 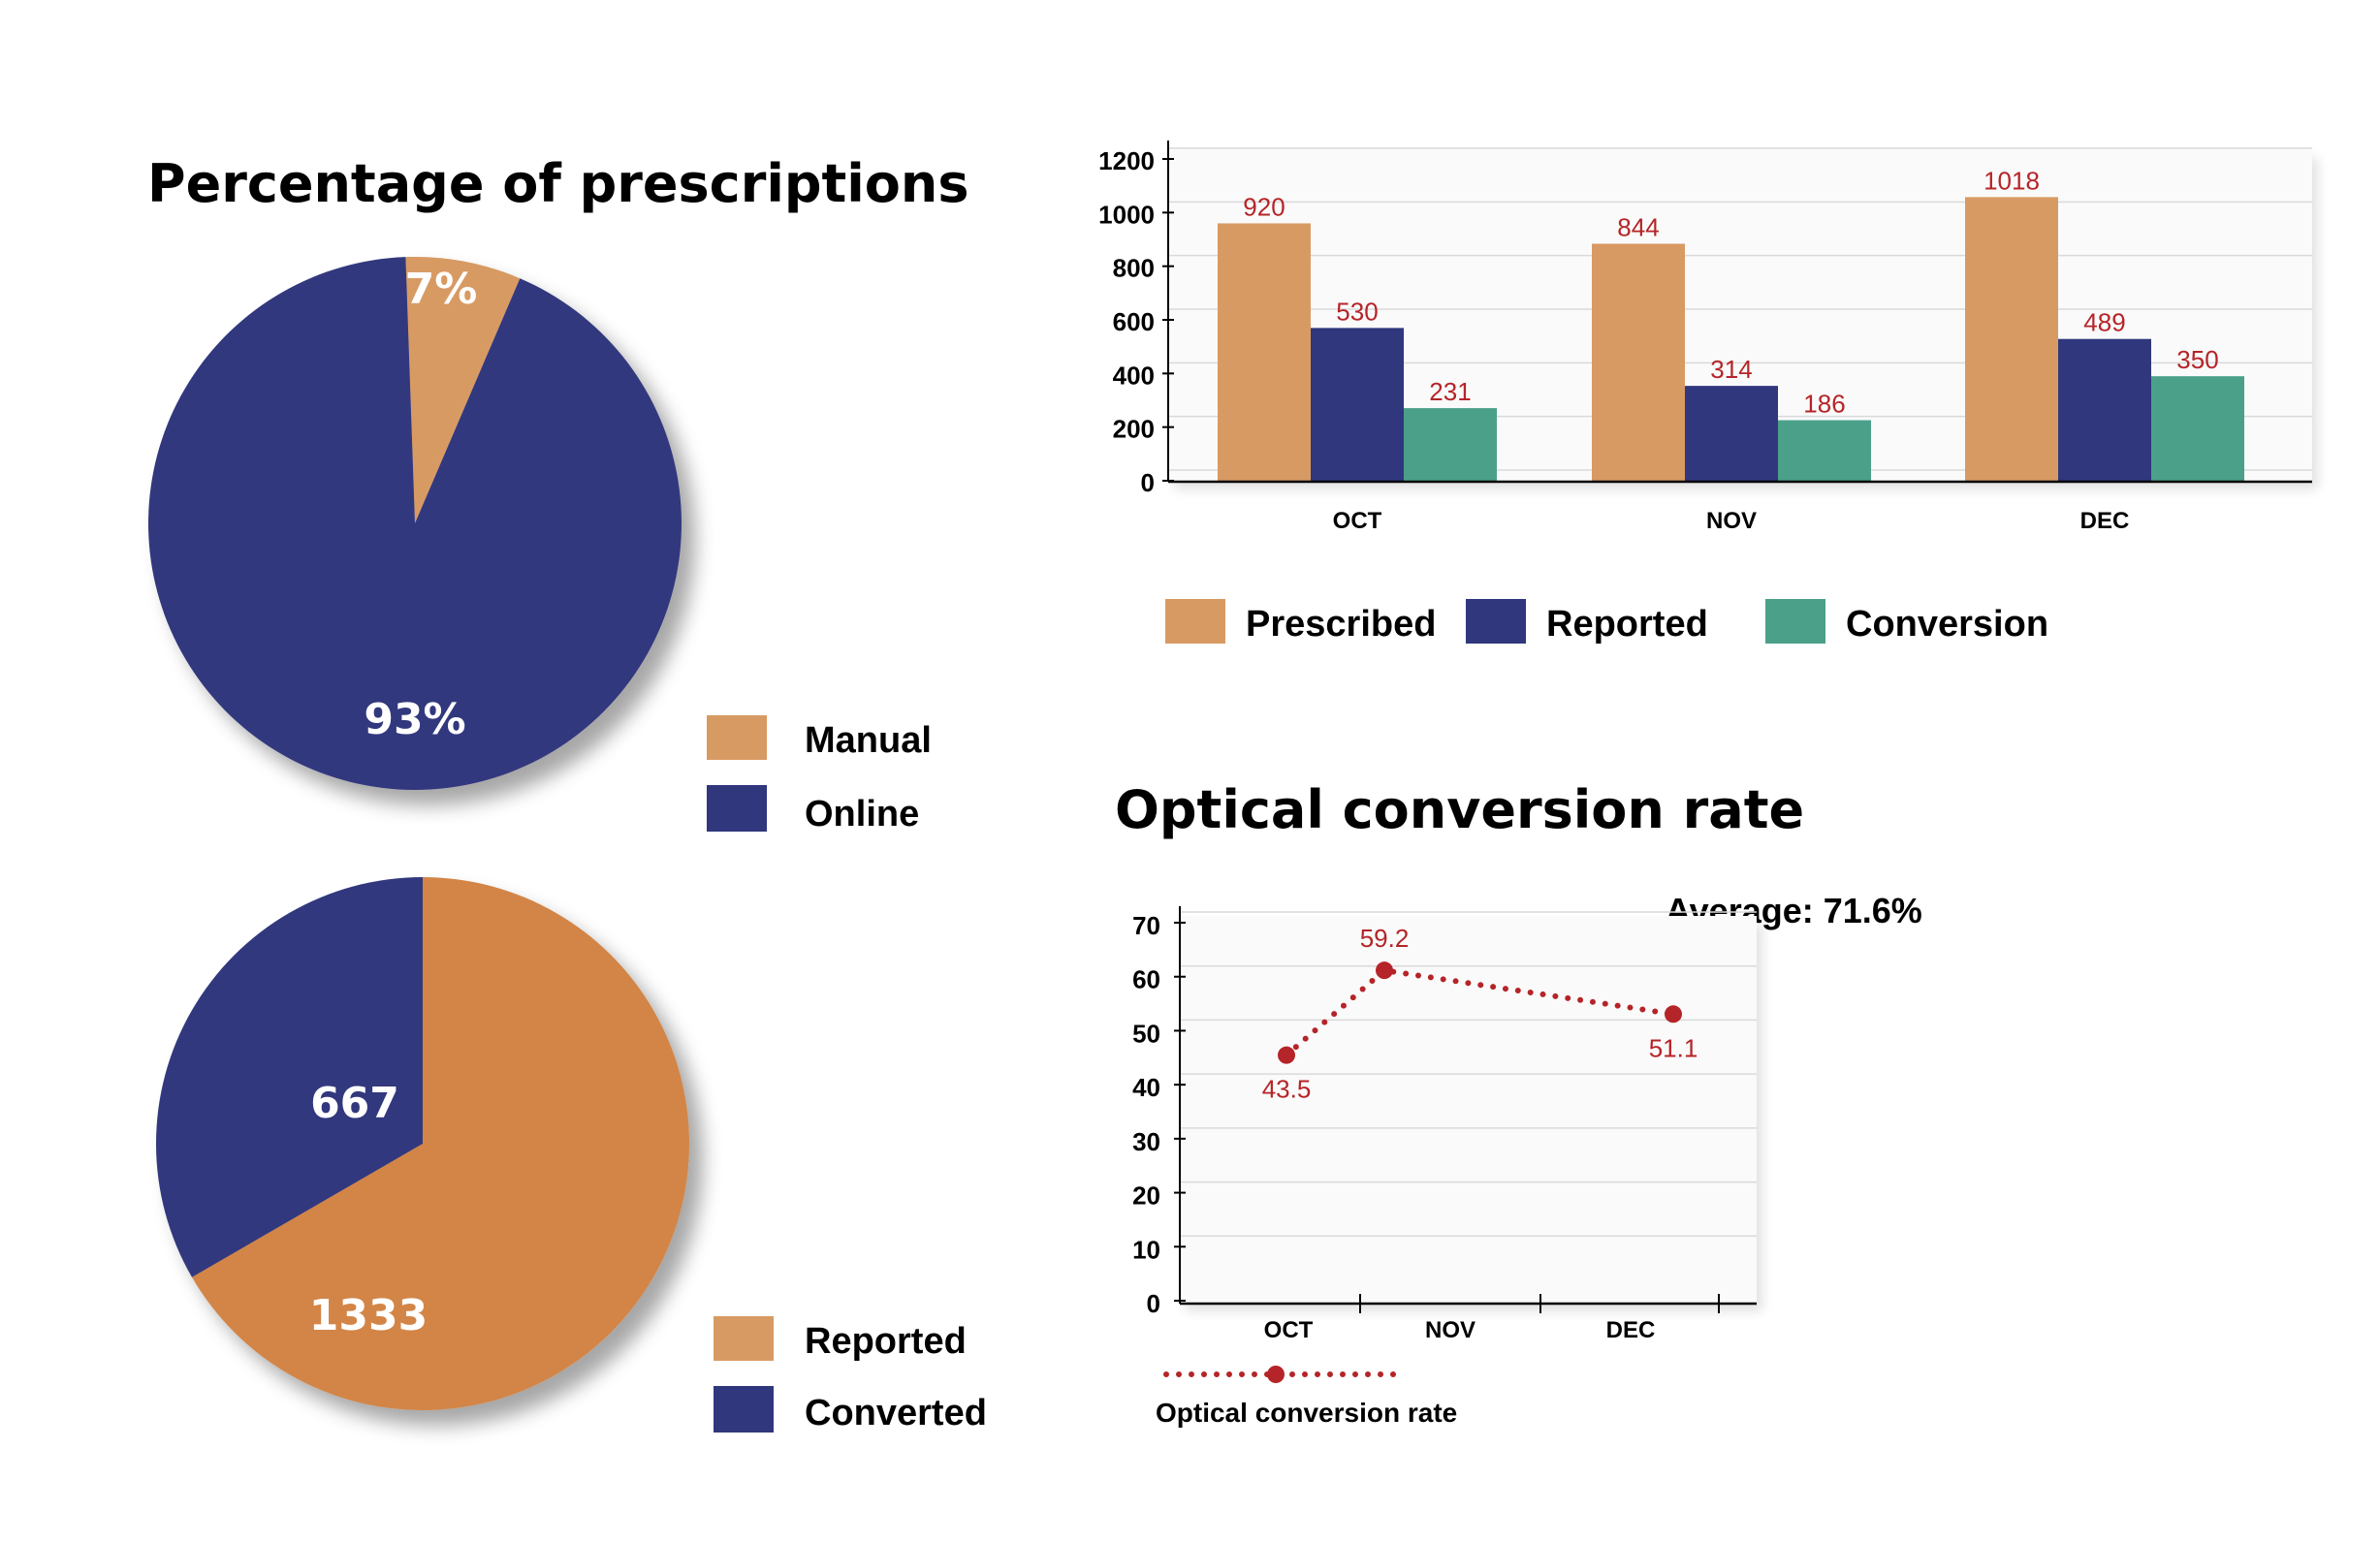 I want to click on line-plot-background, so click(x=1469, y=1110).